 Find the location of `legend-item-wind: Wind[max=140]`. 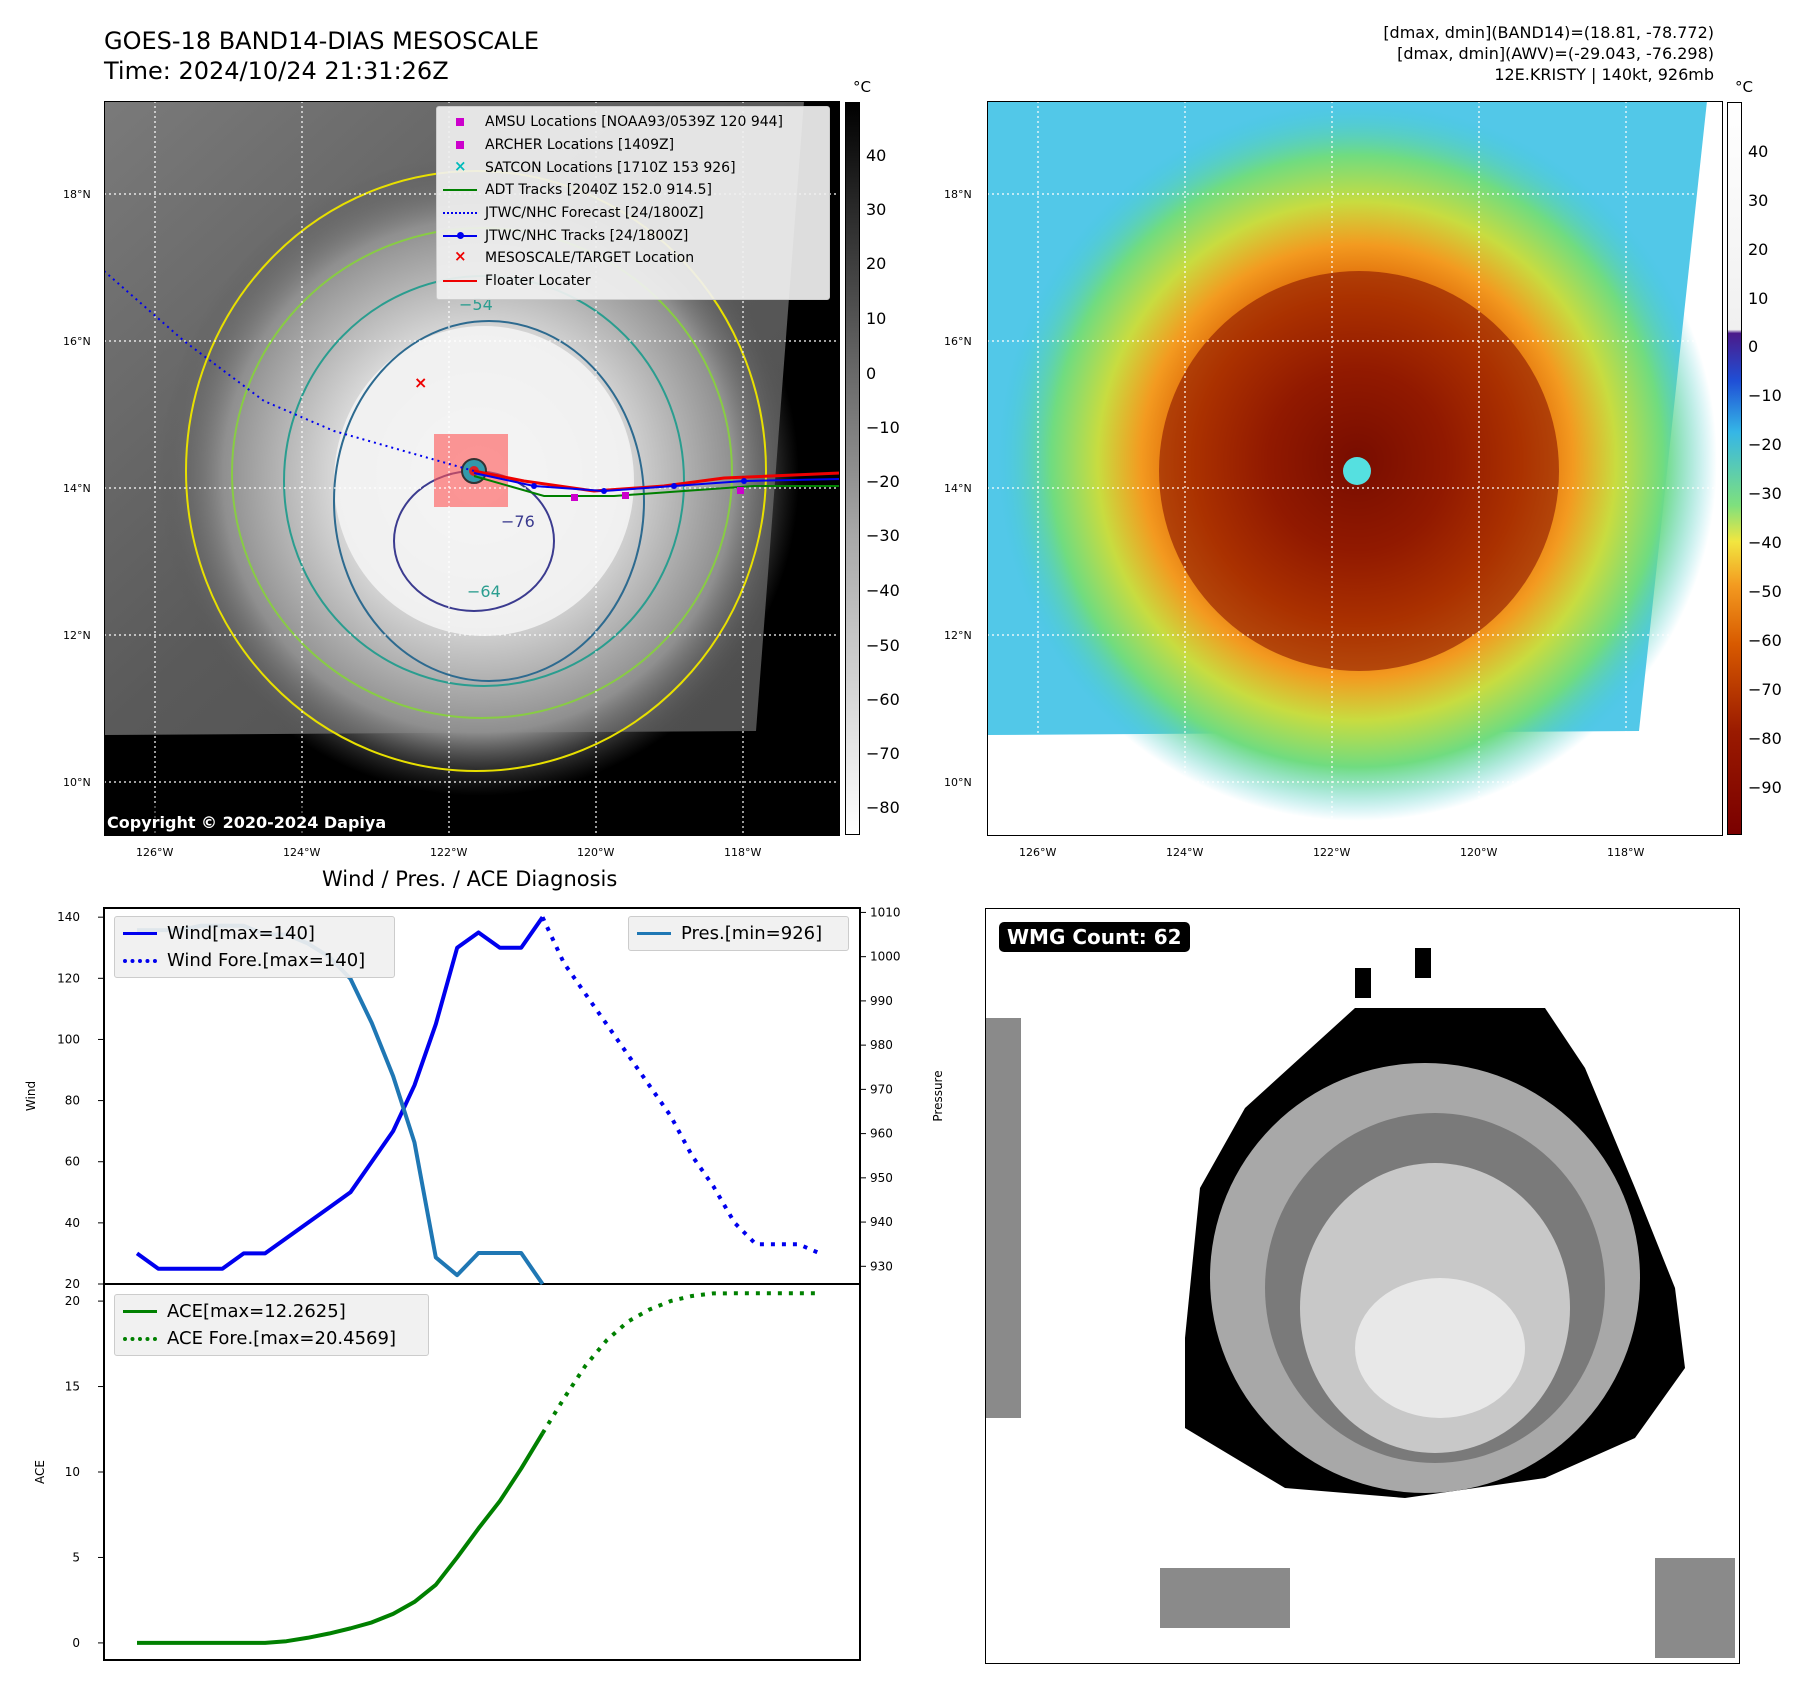

legend-item-wind: Wind[max=140] is located at coordinates (254, 933).